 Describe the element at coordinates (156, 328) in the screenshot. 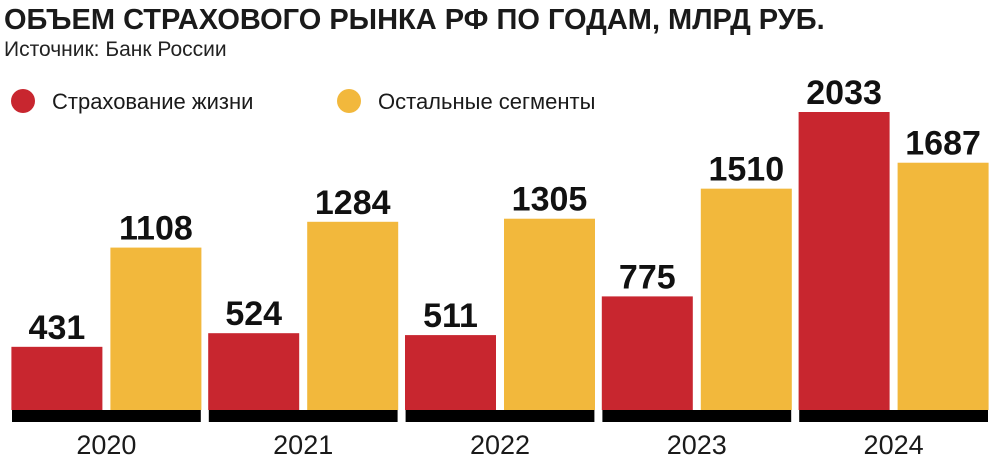

I see `bar-other-2020` at that location.